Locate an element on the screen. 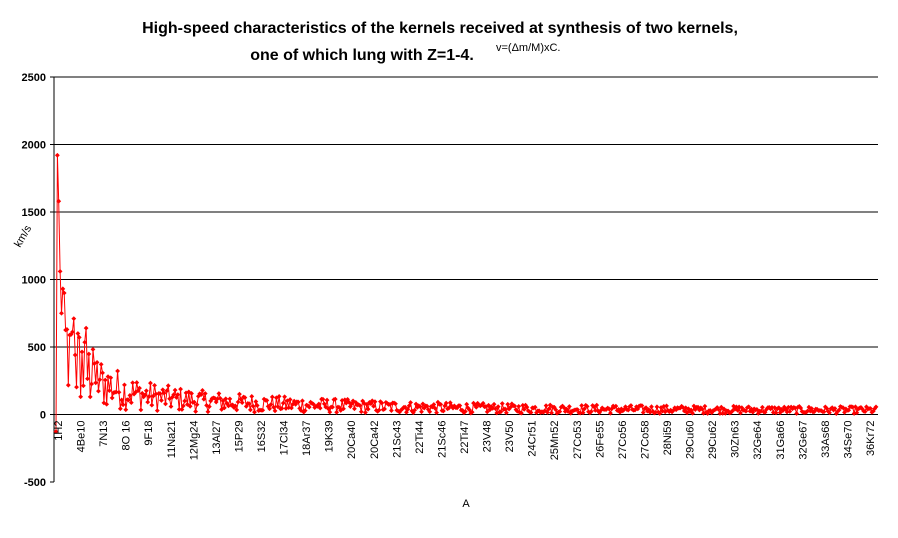  chart-formula: v=(Δm/M)xC. is located at coordinates (528, 48).